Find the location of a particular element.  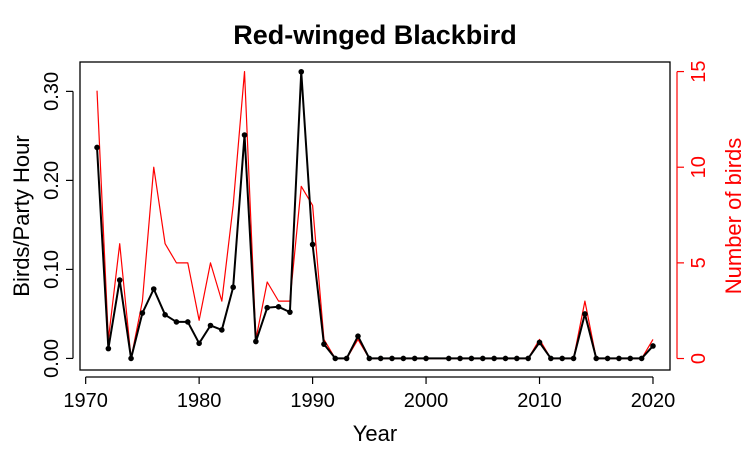

y2-tick-label: 0 is located at coordinates (699, 358).